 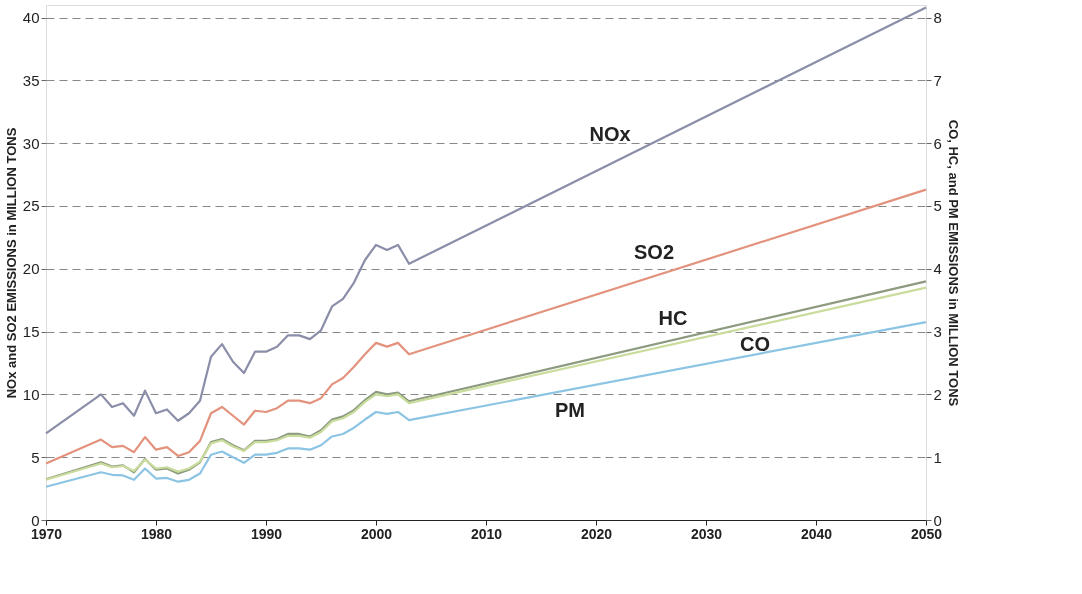 What do you see at coordinates (31, 269) in the screenshot?
I see `y-tick-label: 20` at bounding box center [31, 269].